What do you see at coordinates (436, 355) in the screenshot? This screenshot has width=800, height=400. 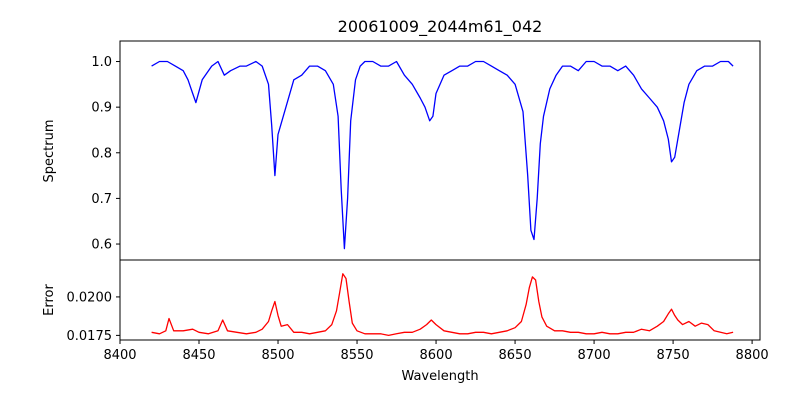 I see `x-tick-label: 8600` at bounding box center [436, 355].